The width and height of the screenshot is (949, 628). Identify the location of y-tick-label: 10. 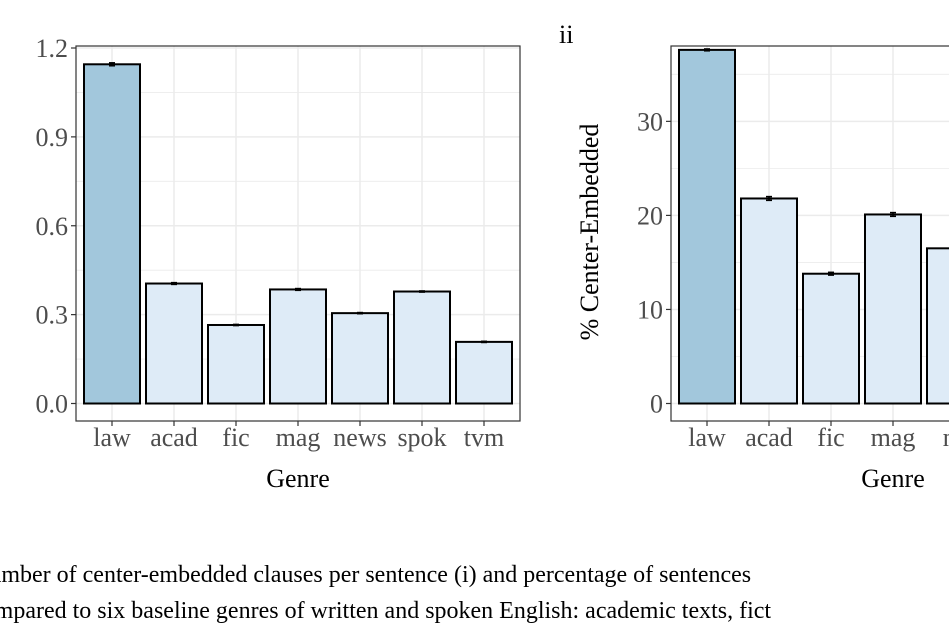
(650, 309).